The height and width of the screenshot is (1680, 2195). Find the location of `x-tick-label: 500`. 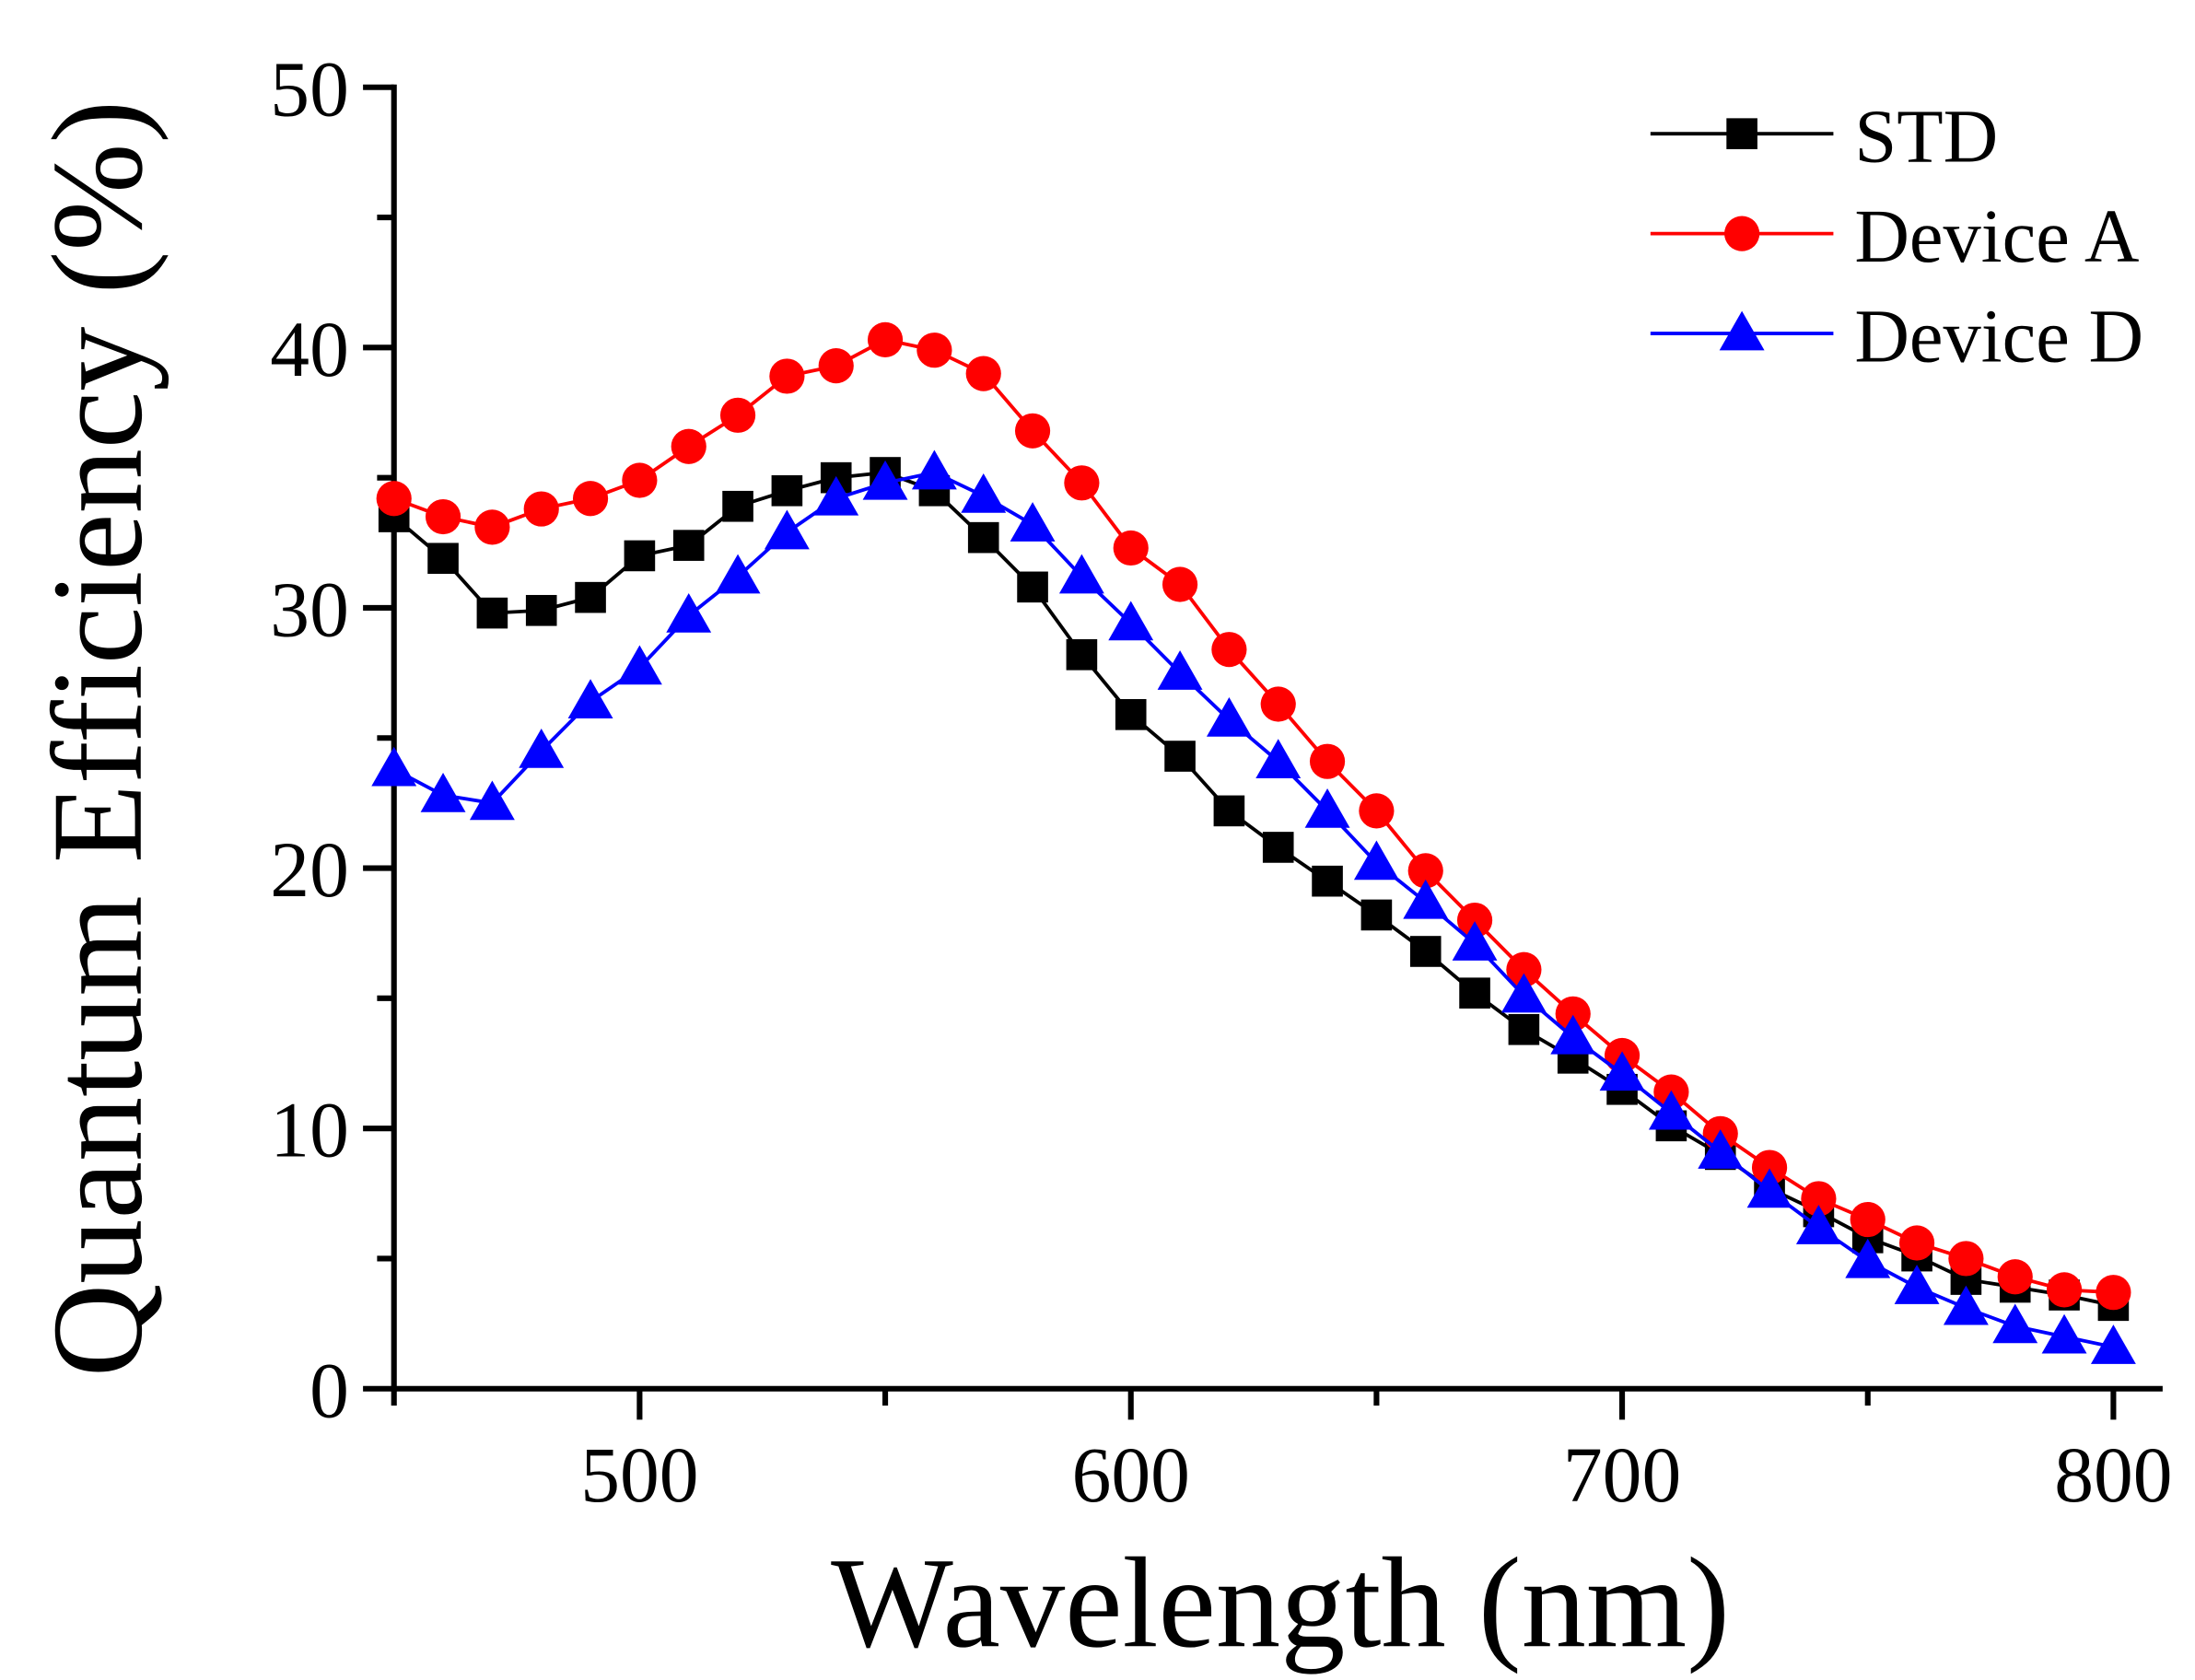

x-tick-label: 500 is located at coordinates (639, 1475).